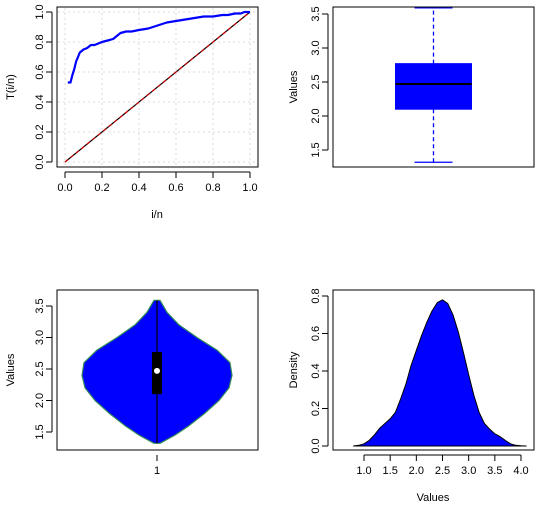 The image size is (550, 510). What do you see at coordinates (158, 47) in the screenshot?
I see `p1-curve-series` at bounding box center [158, 47].